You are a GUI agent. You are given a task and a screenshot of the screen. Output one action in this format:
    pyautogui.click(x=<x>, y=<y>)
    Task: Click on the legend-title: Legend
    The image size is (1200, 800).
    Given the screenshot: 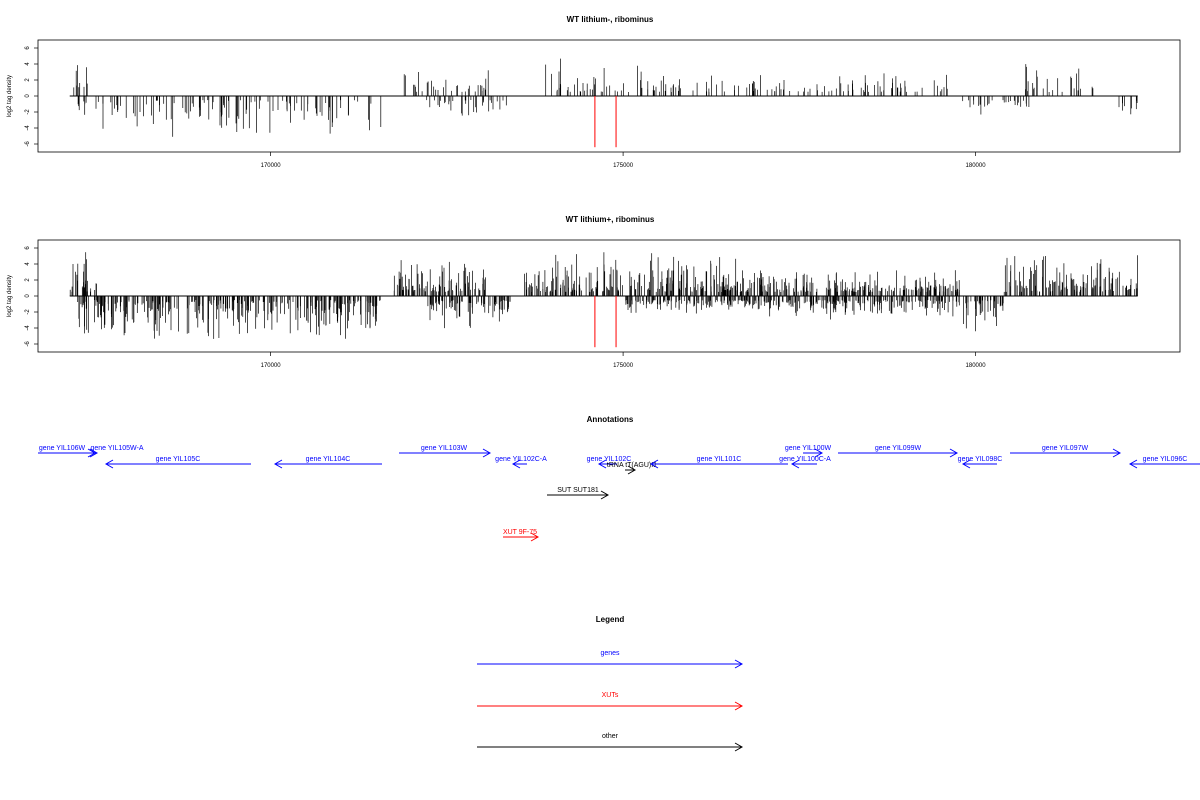 What is the action you would take?
    pyautogui.click(x=610, y=619)
    